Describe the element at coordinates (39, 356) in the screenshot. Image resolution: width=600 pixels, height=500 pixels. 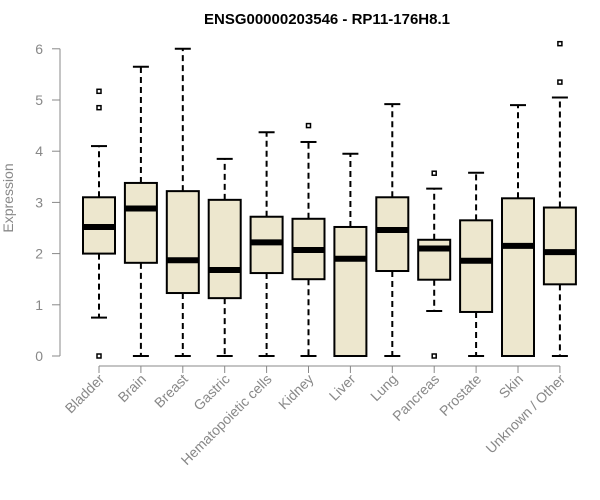
I see `y-tick-label: 0` at that location.